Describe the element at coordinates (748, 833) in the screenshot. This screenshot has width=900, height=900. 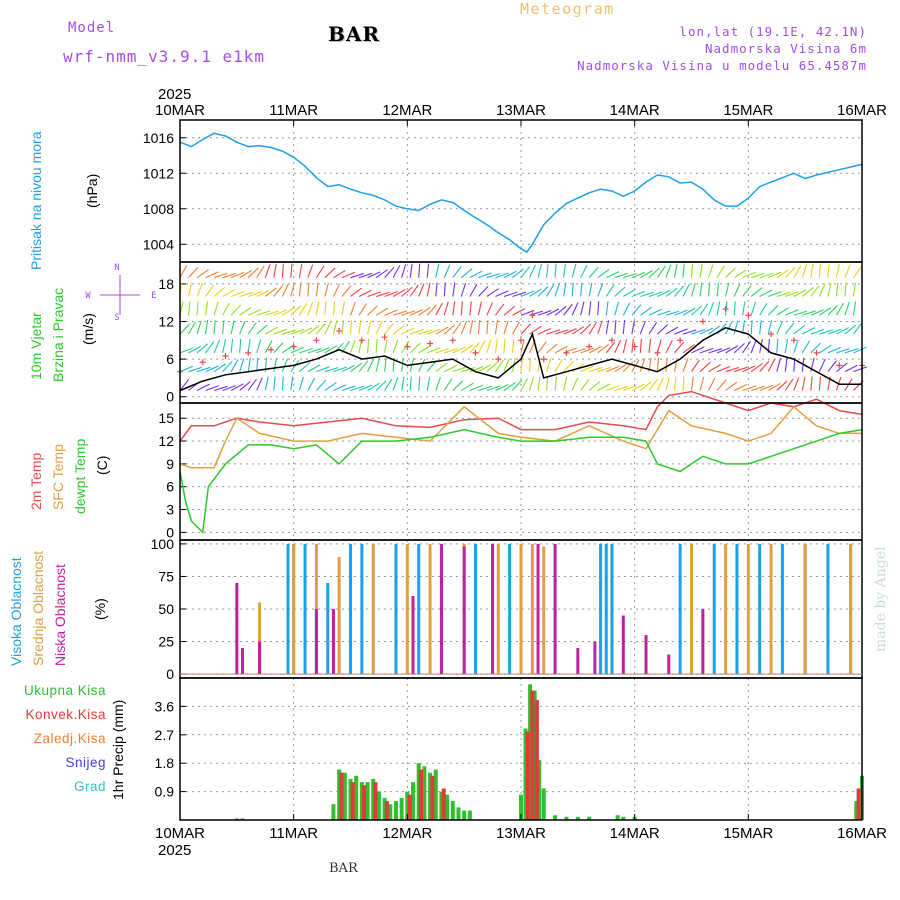
I see `x-tick-label-bottom: 15MAR` at that location.